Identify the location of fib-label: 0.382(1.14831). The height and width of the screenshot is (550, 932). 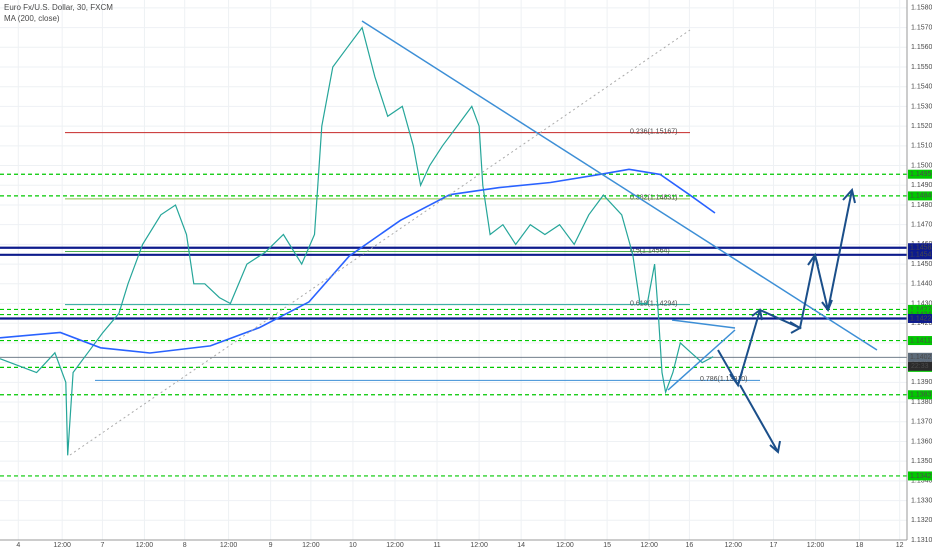
(653, 198).